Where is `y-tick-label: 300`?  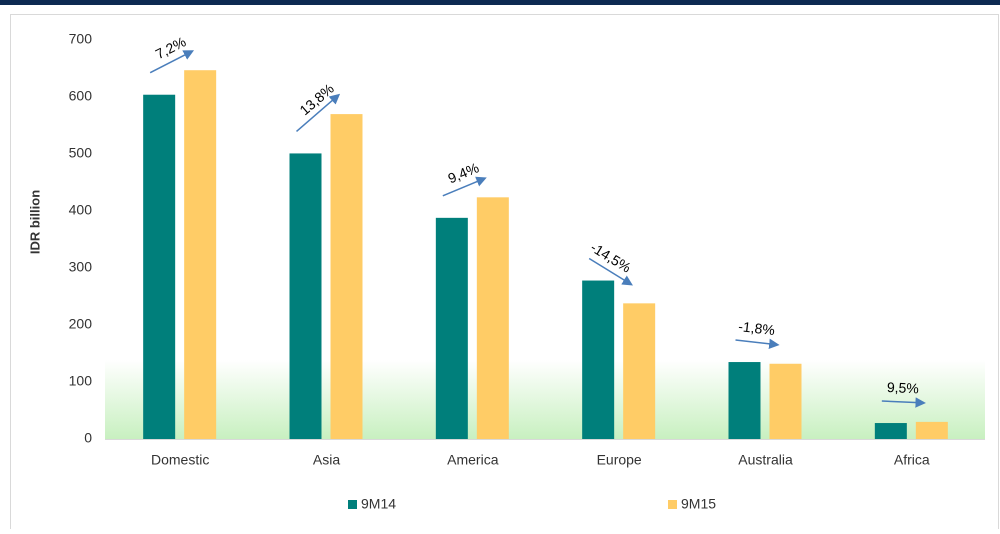 y-tick-label: 300 is located at coordinates (81, 267).